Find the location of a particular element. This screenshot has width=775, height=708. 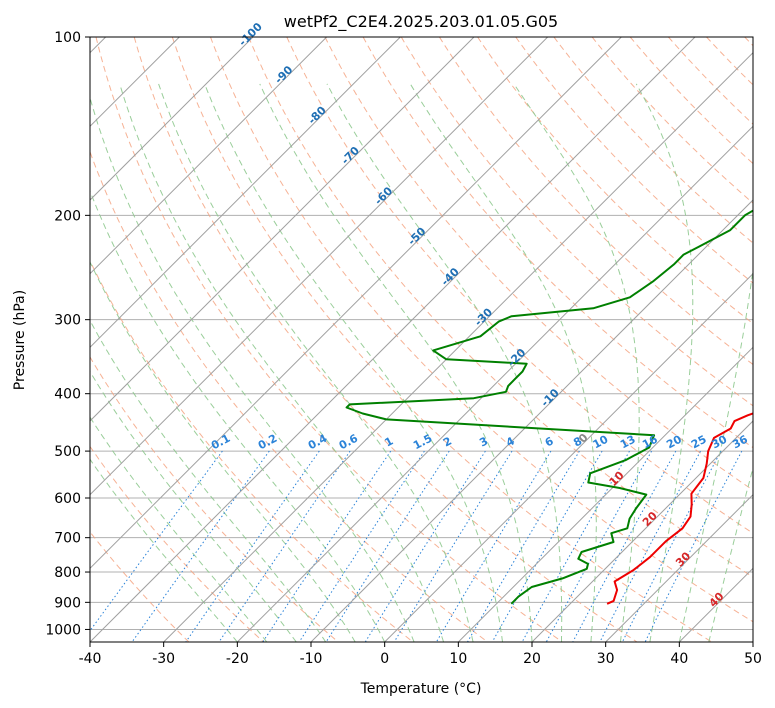

y-axis-ticks: 100 200 300 400 500 600 700 800 900 1000 is located at coordinates (67, 334).